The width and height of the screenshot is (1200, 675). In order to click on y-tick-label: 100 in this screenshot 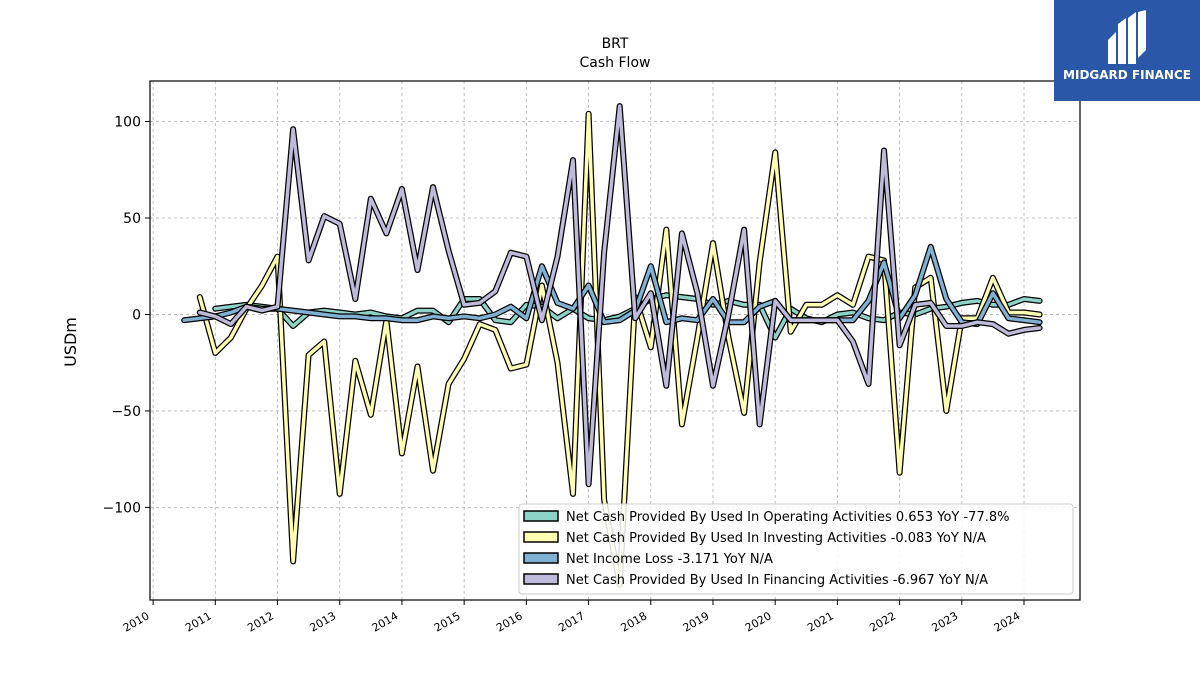, I will do `click(127, 123)`.